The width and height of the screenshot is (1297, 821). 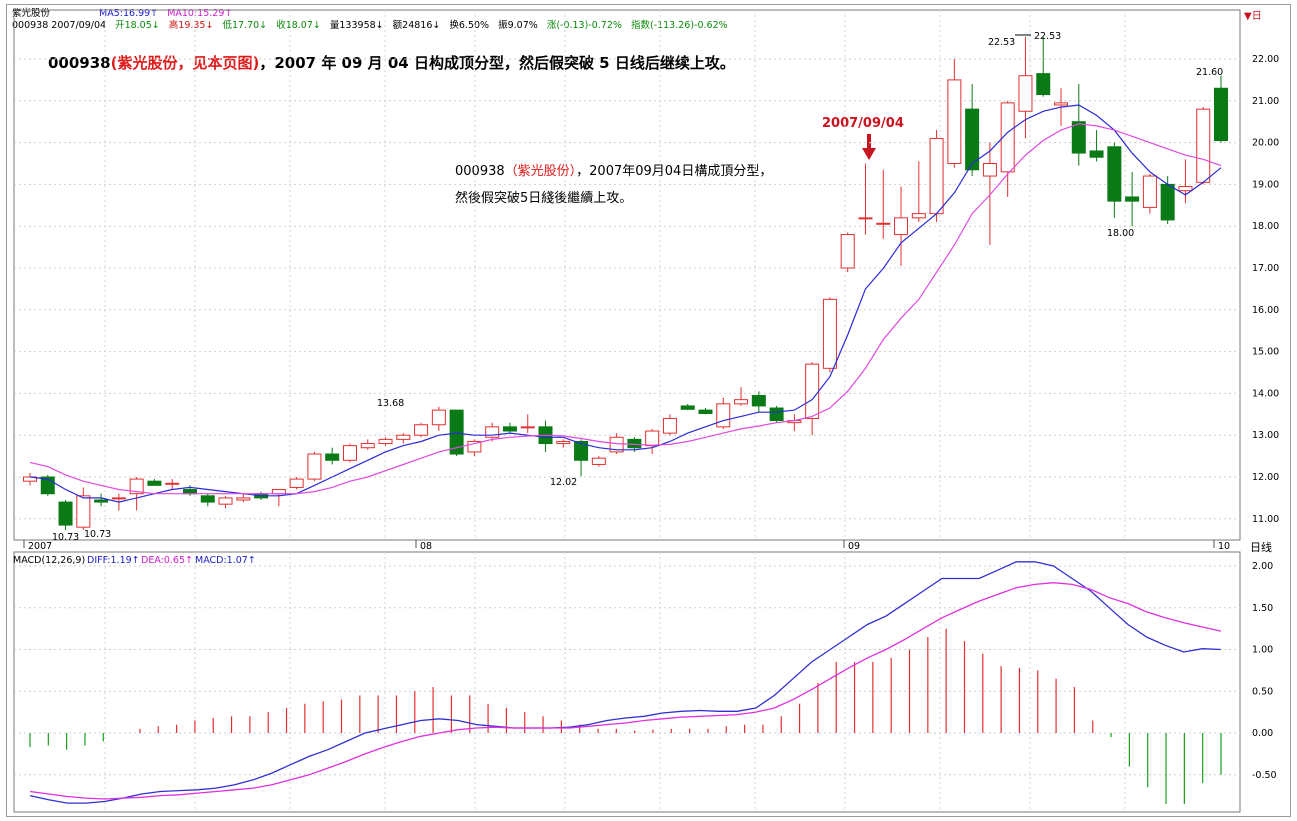 I want to click on low-readout: 低17.70↓, so click(x=245, y=25).